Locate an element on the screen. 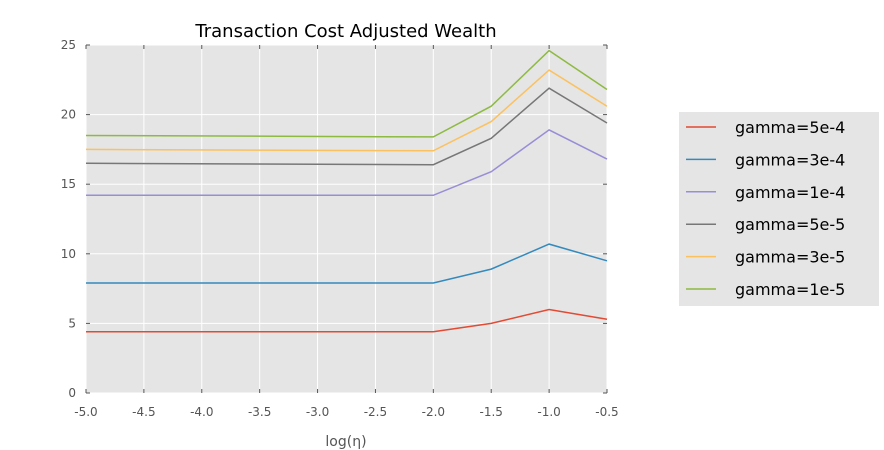  x-tick-label: -2.0 is located at coordinates (433, 412).